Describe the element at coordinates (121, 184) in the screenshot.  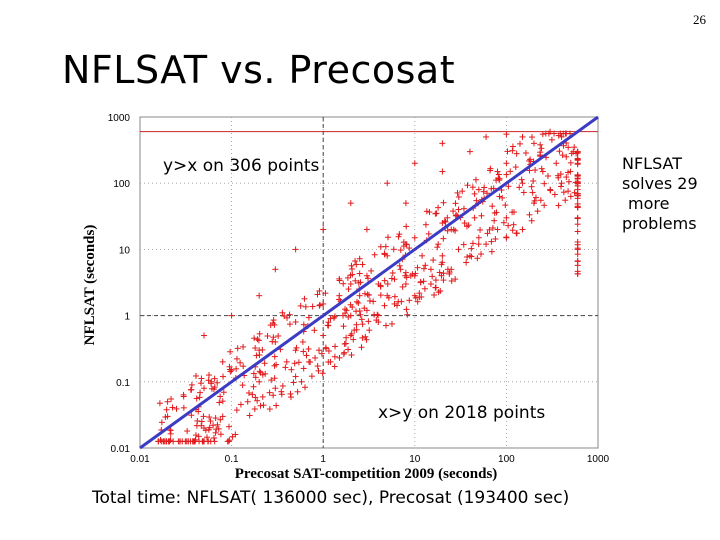
I see `y-tick-label: 100` at that location.